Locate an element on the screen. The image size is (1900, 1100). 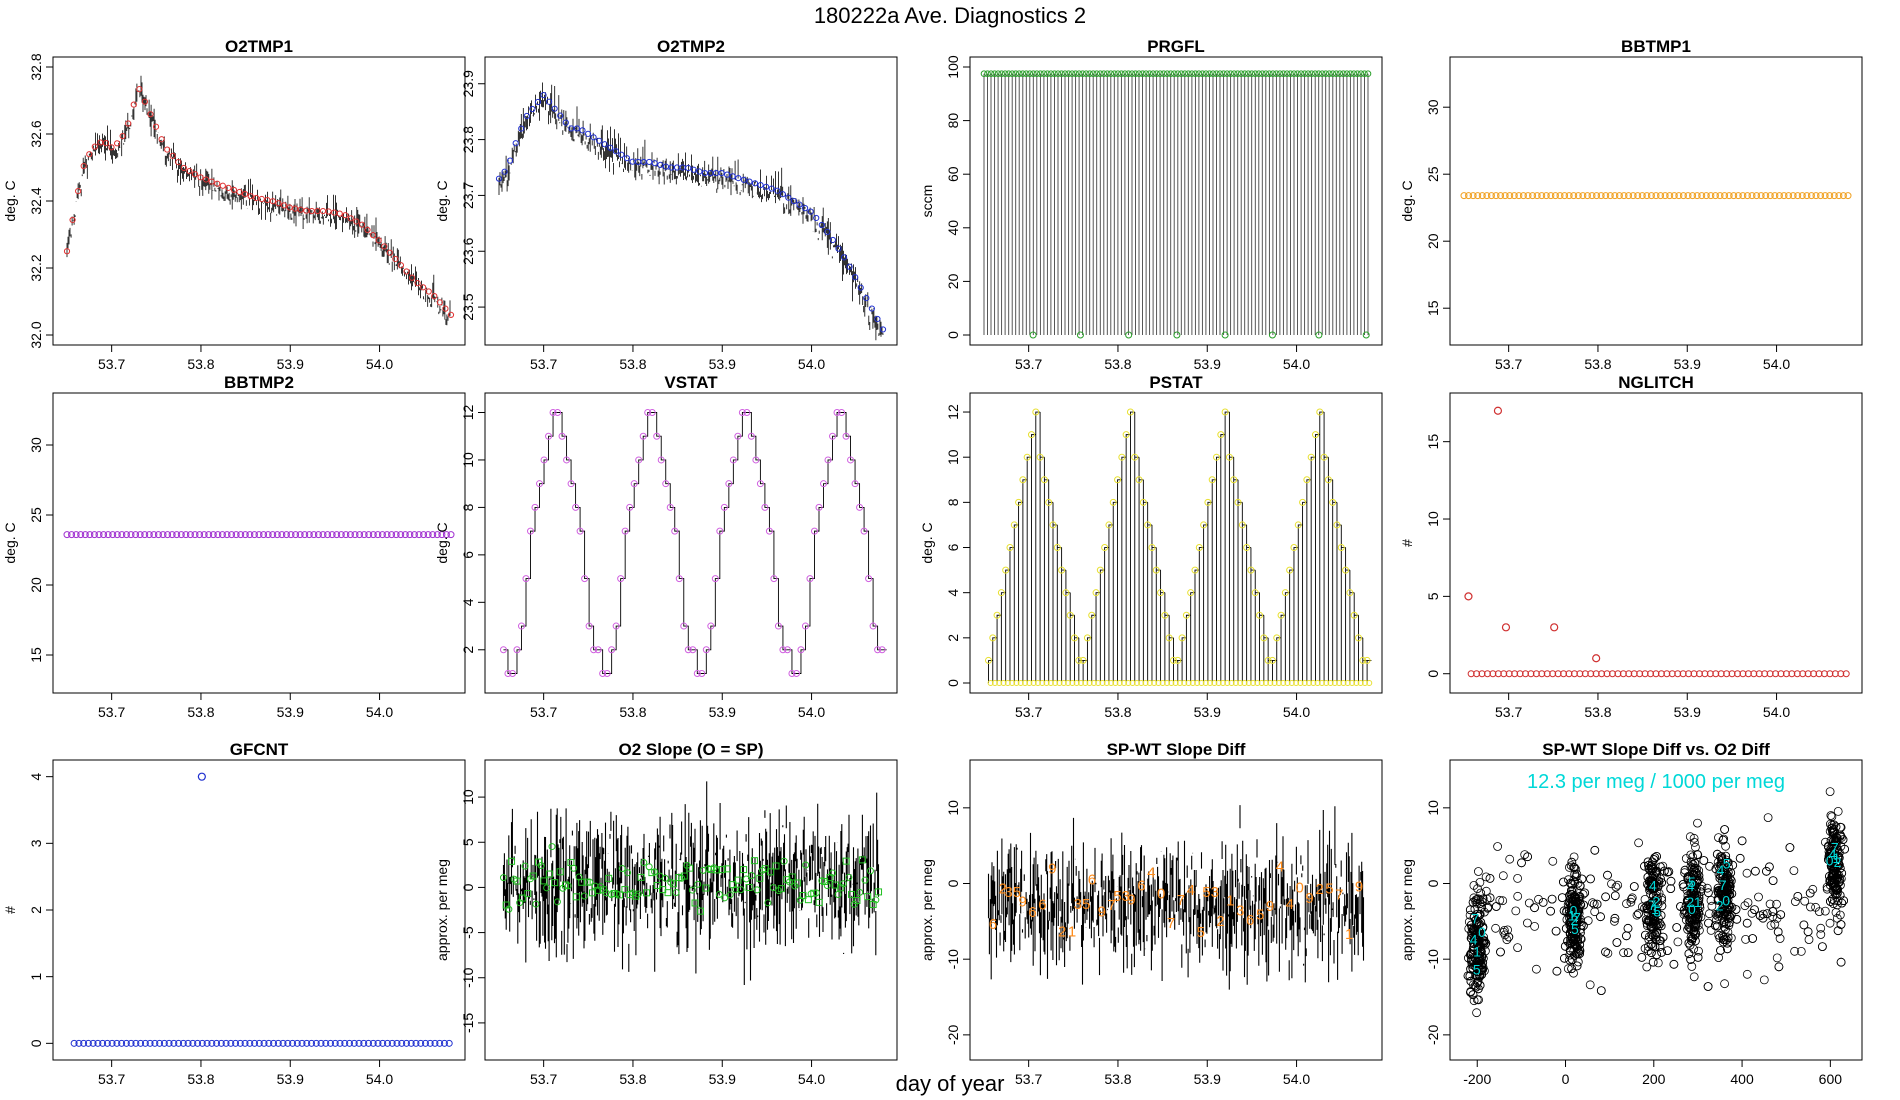
y-tick-label: 10 is located at coordinates (953, 457).